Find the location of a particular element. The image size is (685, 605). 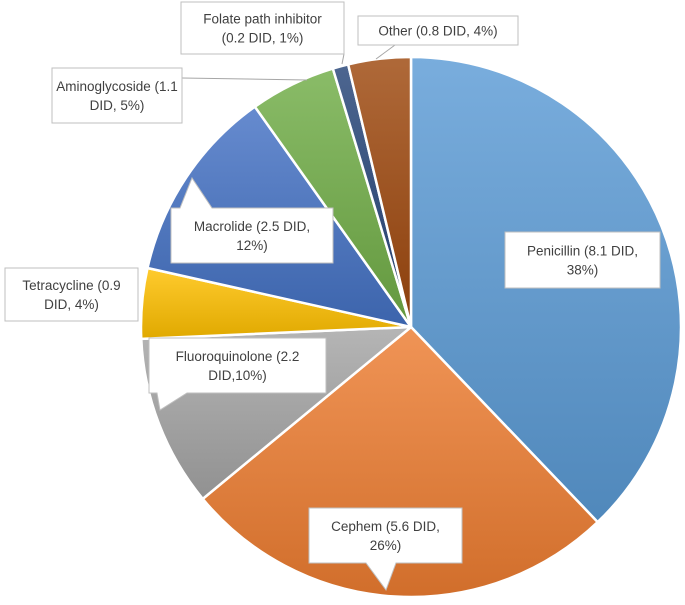

data-label-text: (0.2 DID, 1%) is located at coordinates (263, 38).